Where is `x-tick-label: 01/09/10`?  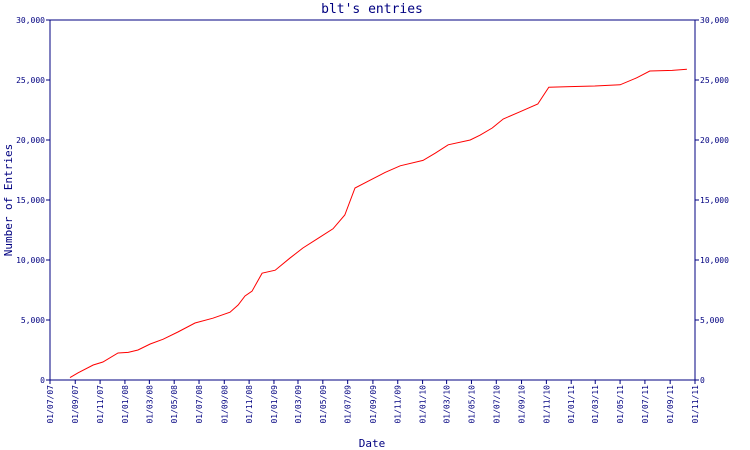
x-tick-label: 01/09/10 is located at coordinates (522, 404).